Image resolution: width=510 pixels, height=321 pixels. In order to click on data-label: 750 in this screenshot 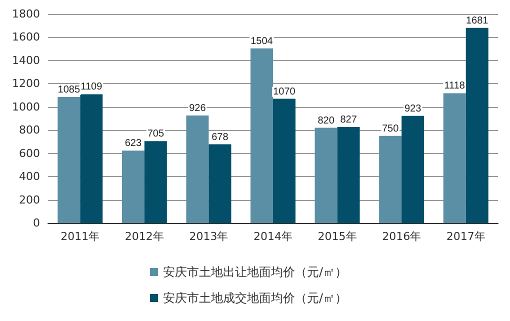, I will do `click(391, 128)`.